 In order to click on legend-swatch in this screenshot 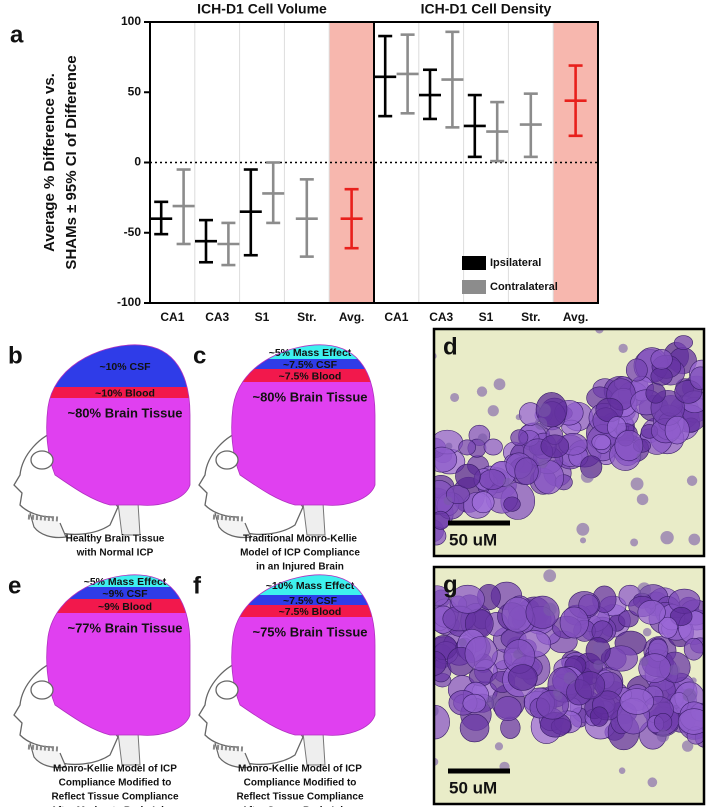, I will do `click(474, 287)`.